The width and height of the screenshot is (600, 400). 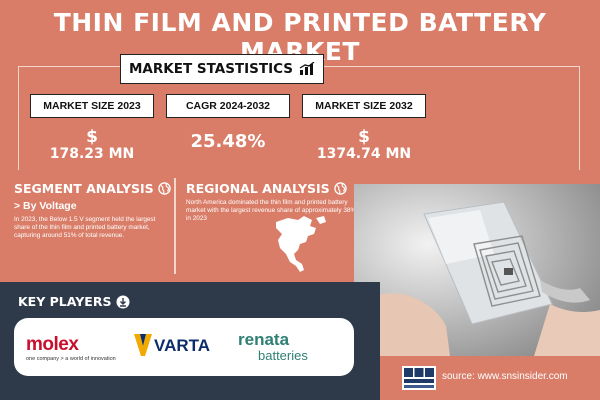 I want to click on download-circle-icon, so click(x=123, y=301).